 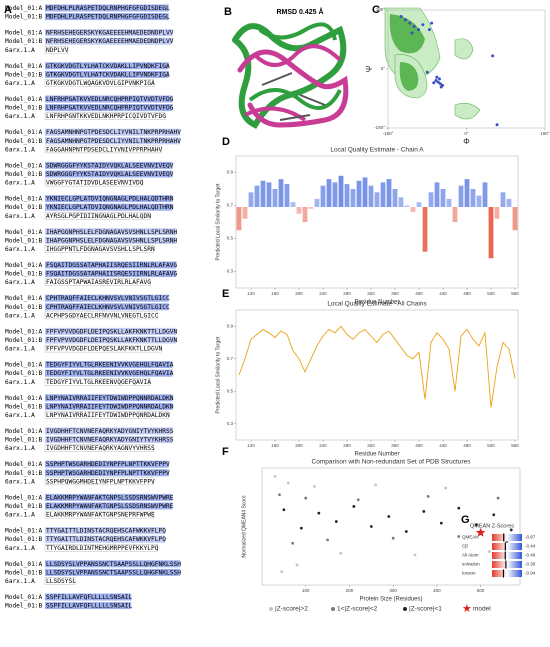 What do you see at coordinates (110, 431) in the screenshot?
I see `sequence: IVGDHHFTCNVNEFAQRKYADYGNIYTVYKHRSS` at bounding box center [110, 431].